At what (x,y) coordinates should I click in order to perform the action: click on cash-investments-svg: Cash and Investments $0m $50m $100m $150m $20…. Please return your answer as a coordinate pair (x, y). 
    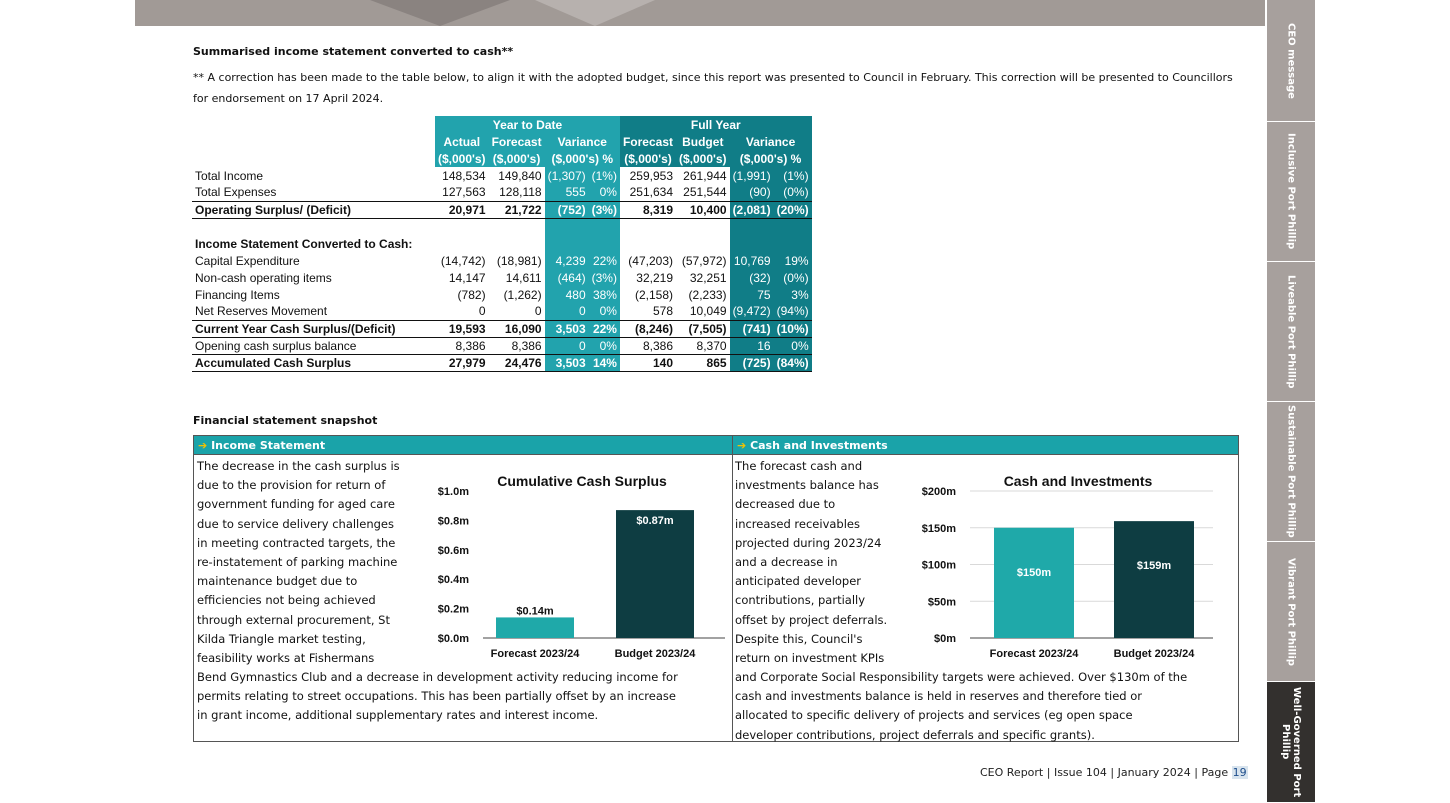
    Looking at the image, I should click on (1067, 566).